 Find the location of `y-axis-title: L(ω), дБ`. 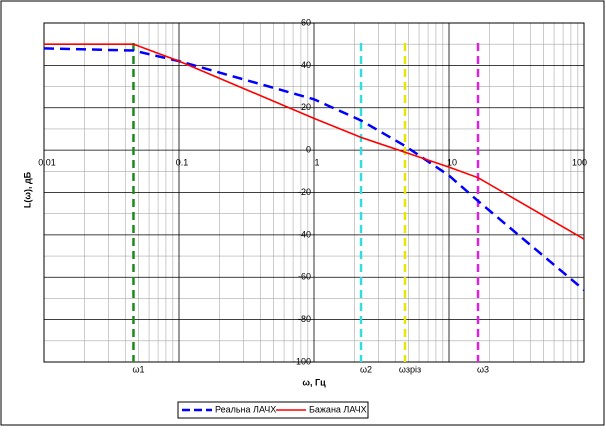

y-axis-title: L(ω), дБ is located at coordinates (27, 189).